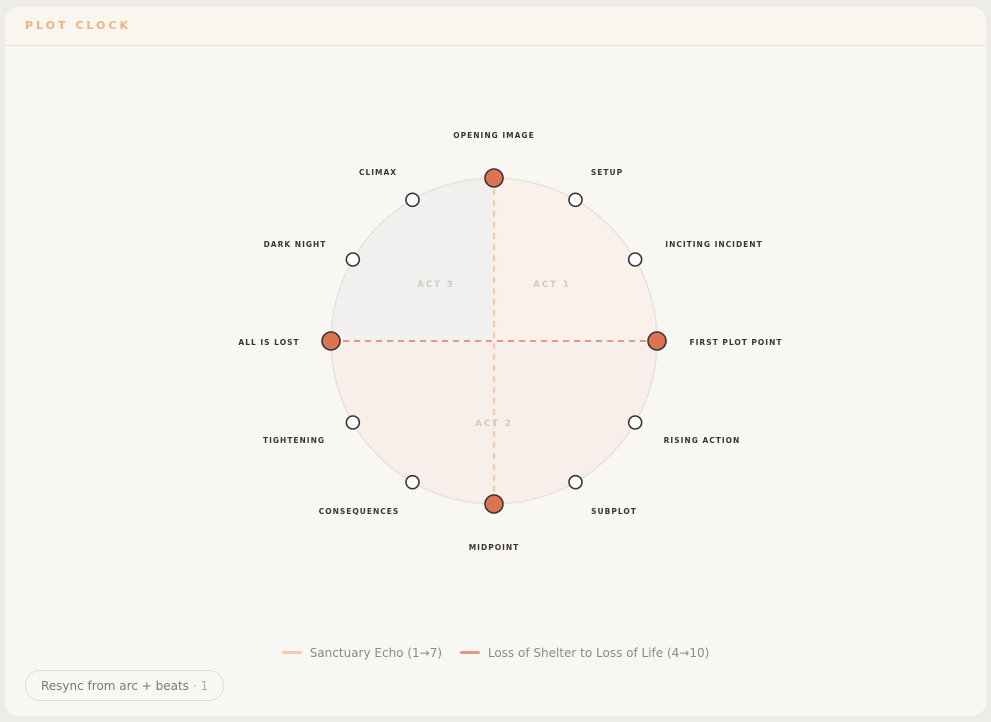  I want to click on beat-label-first-plot-point: FIRST PLOT POINT, so click(736, 342).